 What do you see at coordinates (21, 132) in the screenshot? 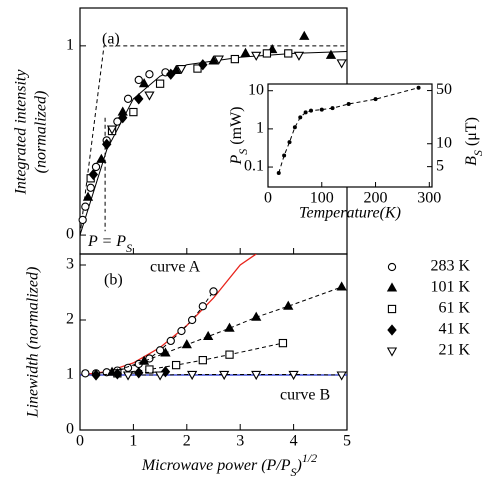
I see `y-axis-label: Integrated intensity` at bounding box center [21, 132].